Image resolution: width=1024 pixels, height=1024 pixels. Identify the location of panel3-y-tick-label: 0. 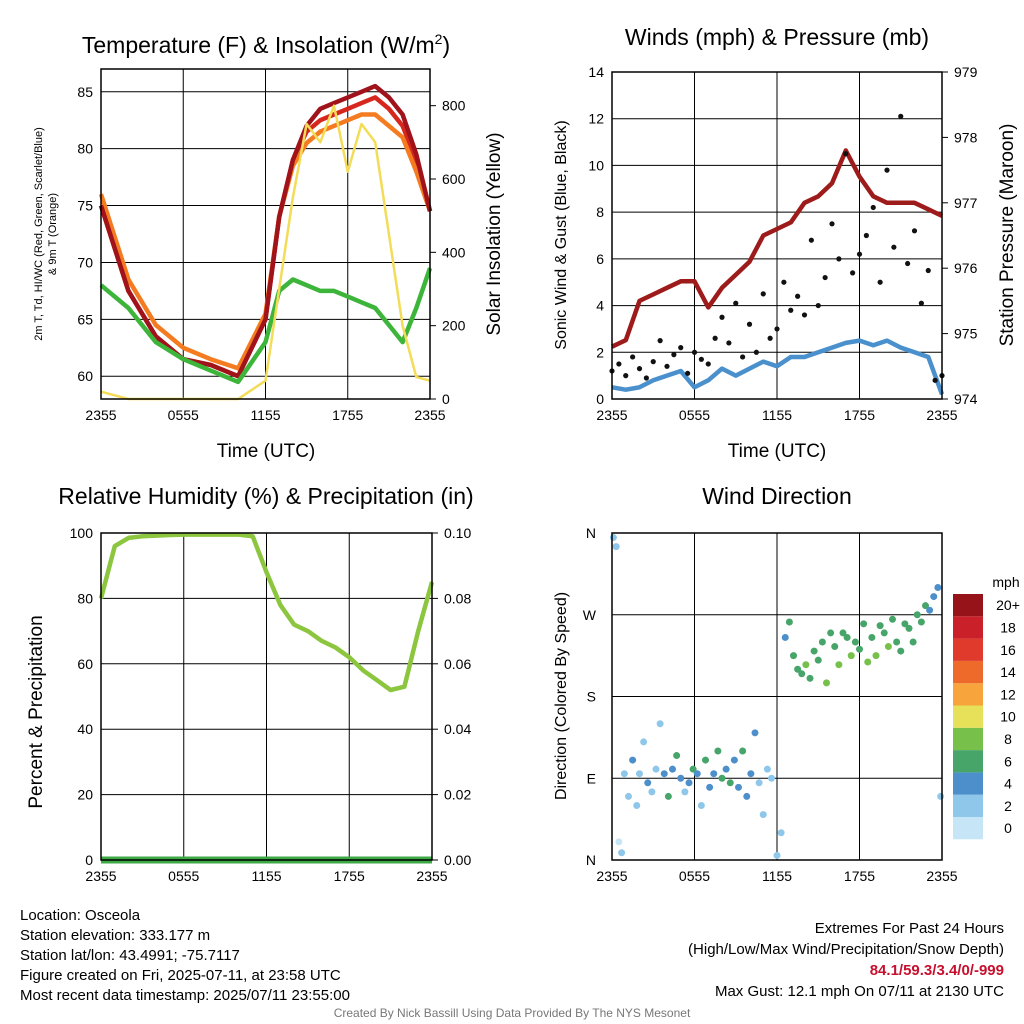
(89, 860).